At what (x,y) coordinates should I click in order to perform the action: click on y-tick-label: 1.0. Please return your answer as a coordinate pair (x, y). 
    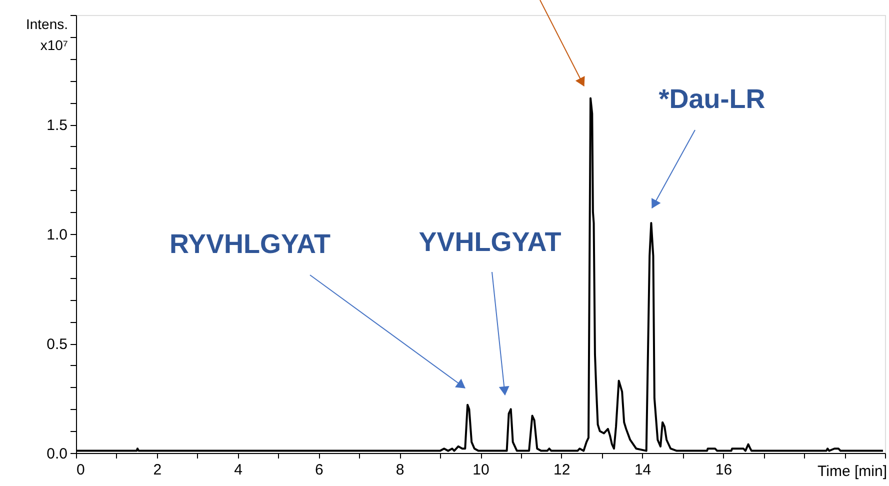
    Looking at the image, I should click on (57, 235).